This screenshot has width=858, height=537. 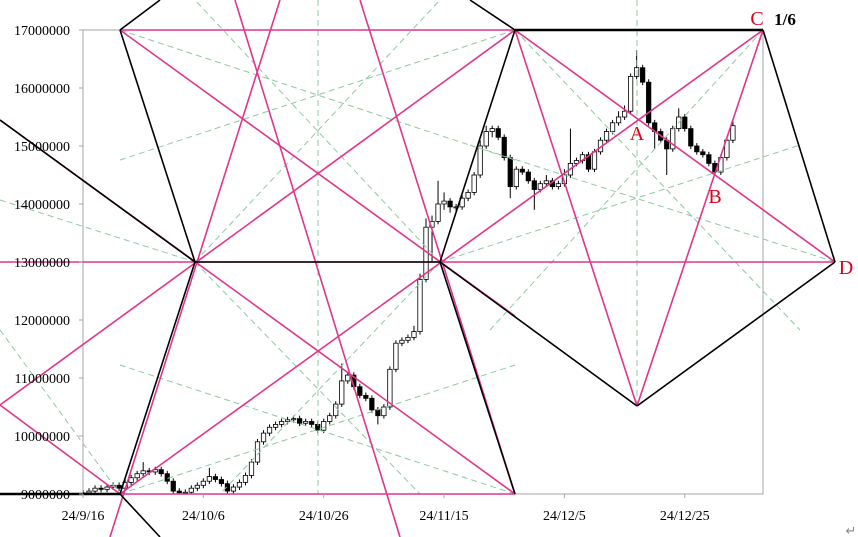 I want to click on y-tick-label: 10000000, so click(x=42, y=437).